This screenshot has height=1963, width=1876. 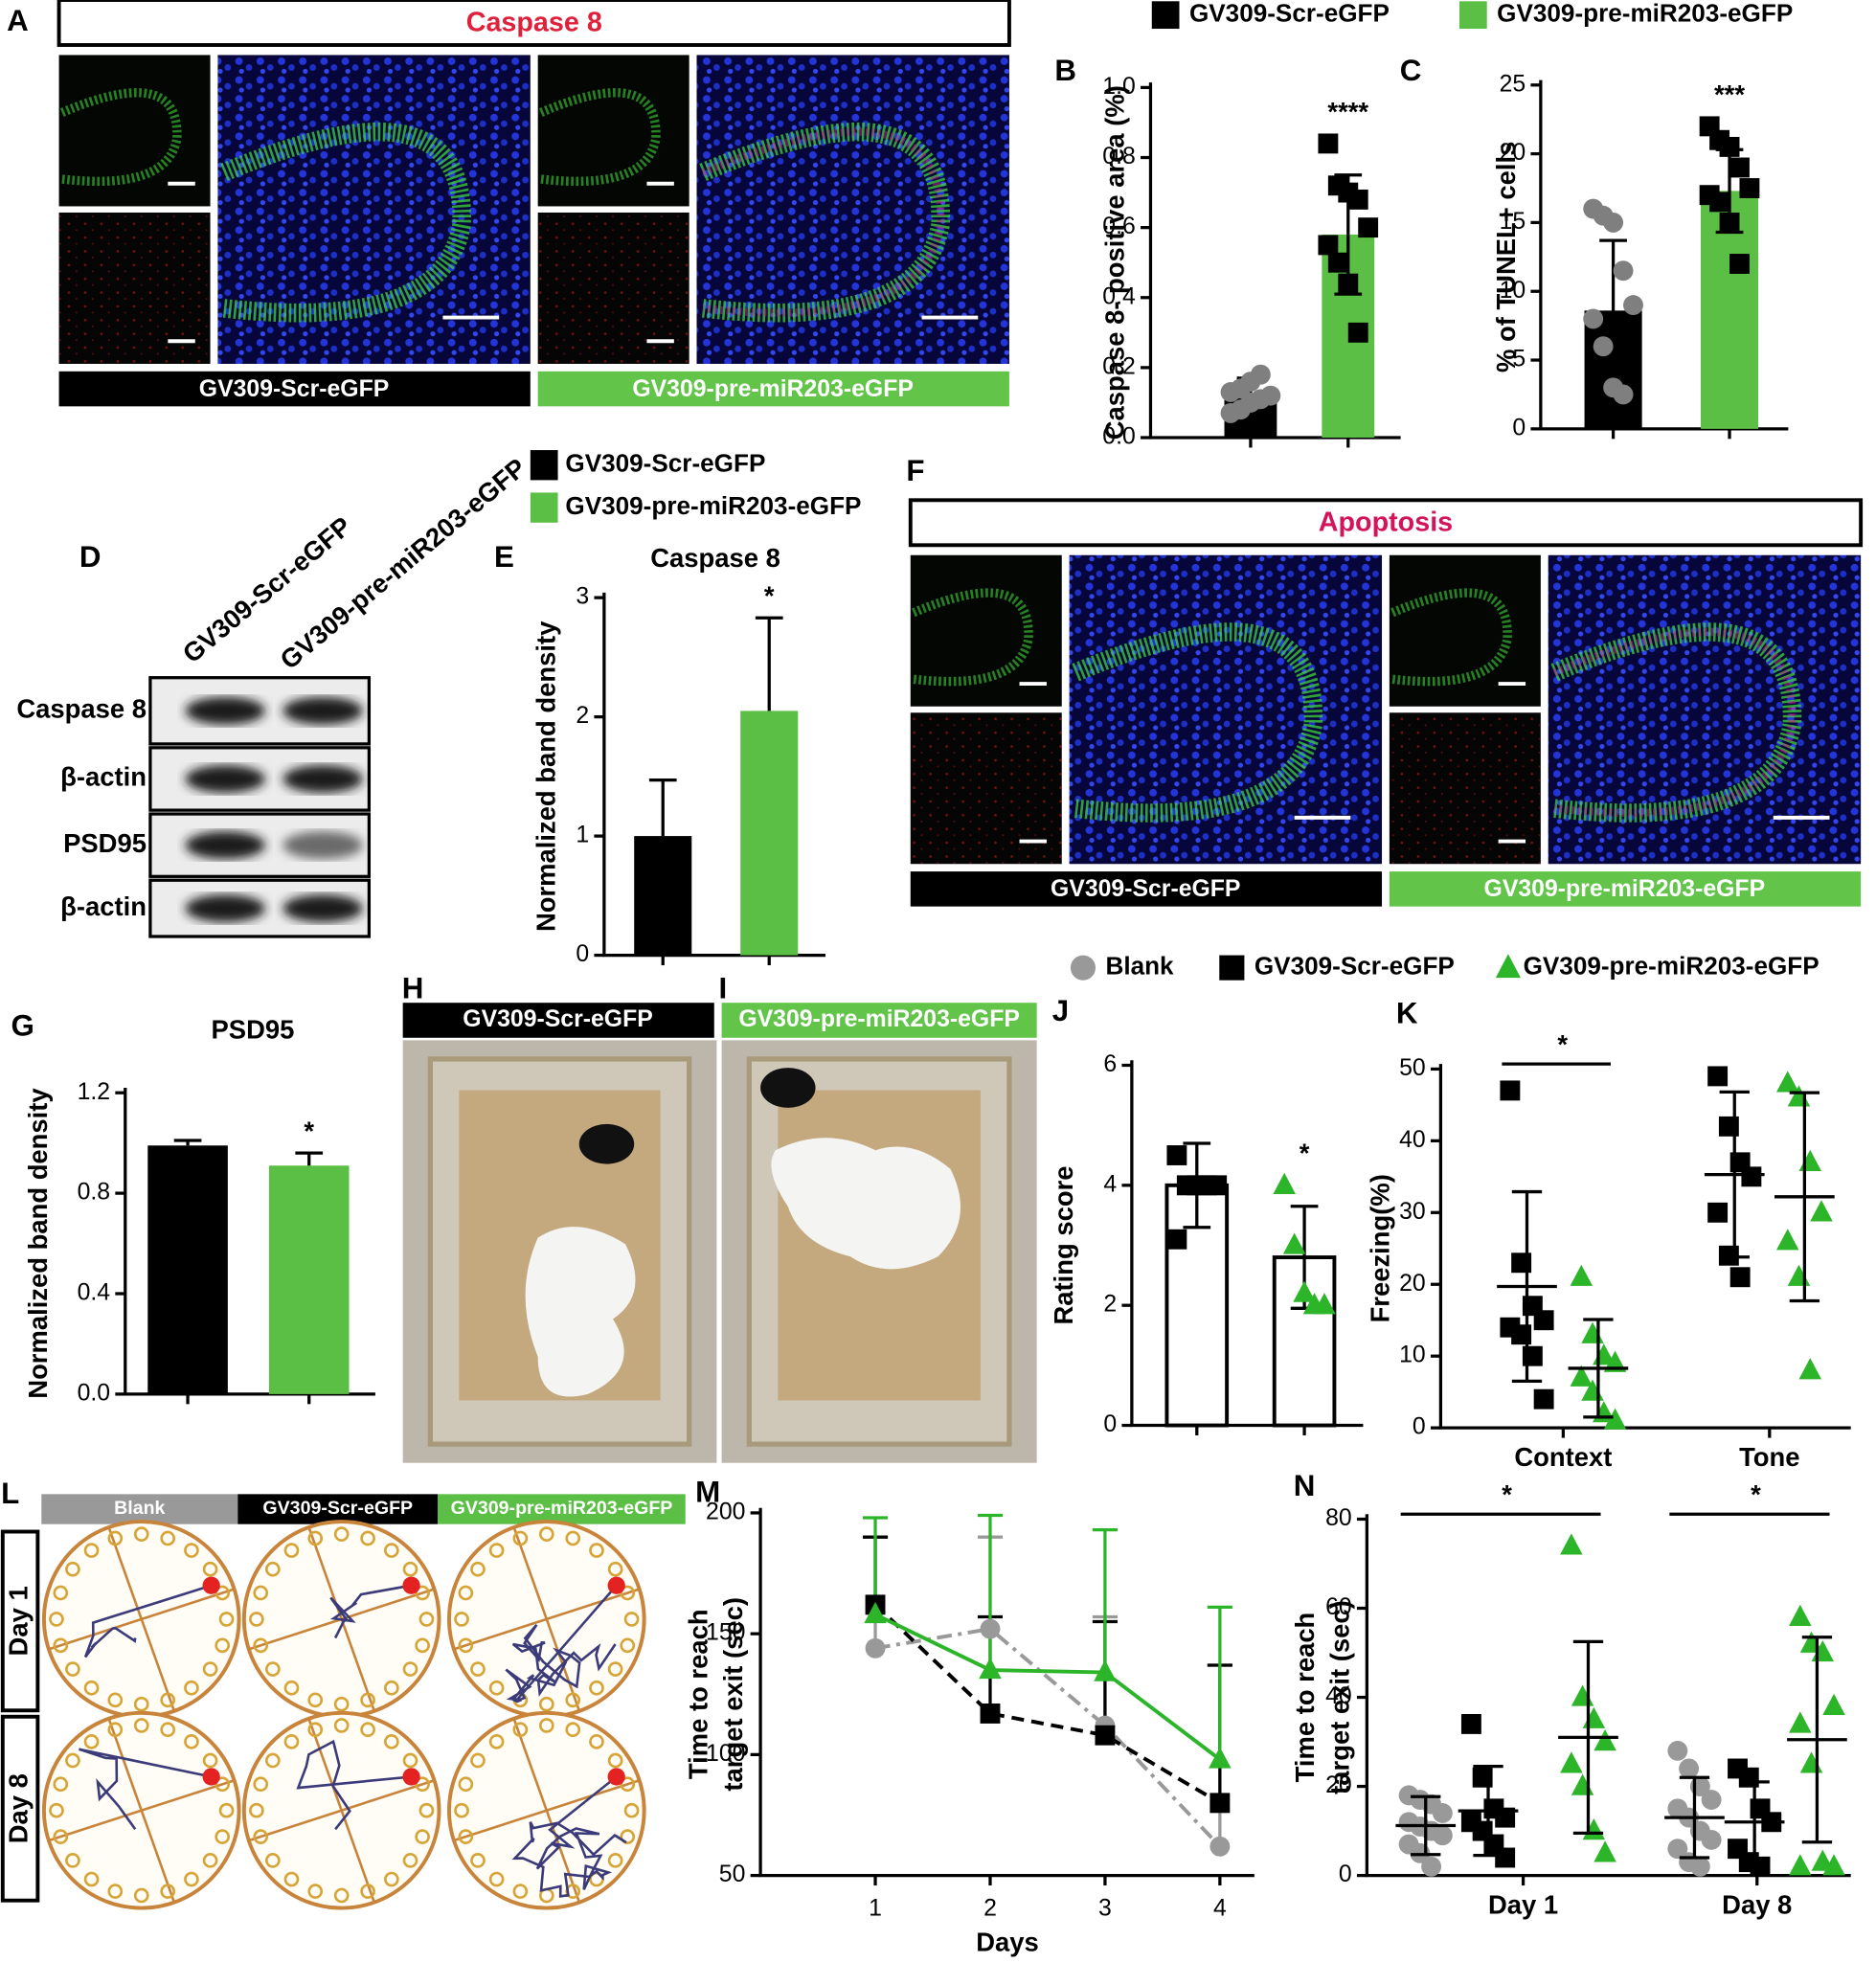 What do you see at coordinates (1338, 1518) in the screenshot?
I see `y-tick-label: 80` at bounding box center [1338, 1518].